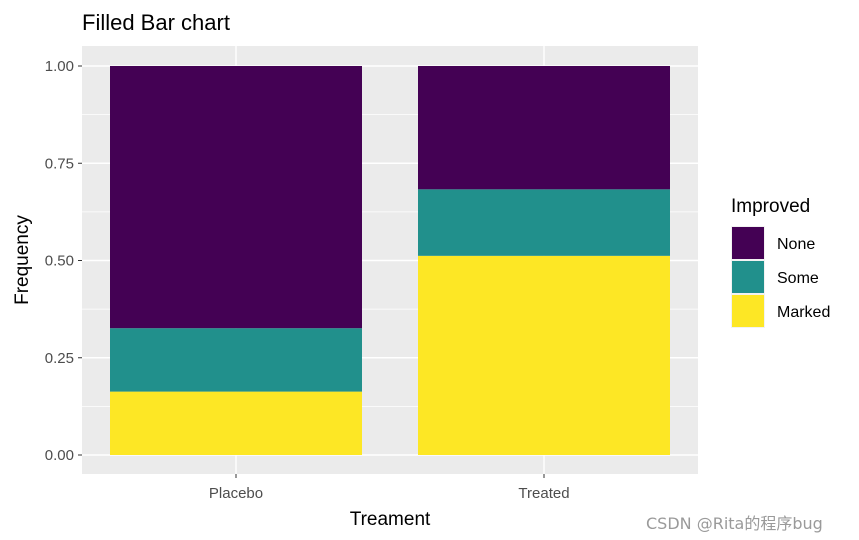  What do you see at coordinates (796, 244) in the screenshot?
I see `legend-label-none: None` at bounding box center [796, 244].